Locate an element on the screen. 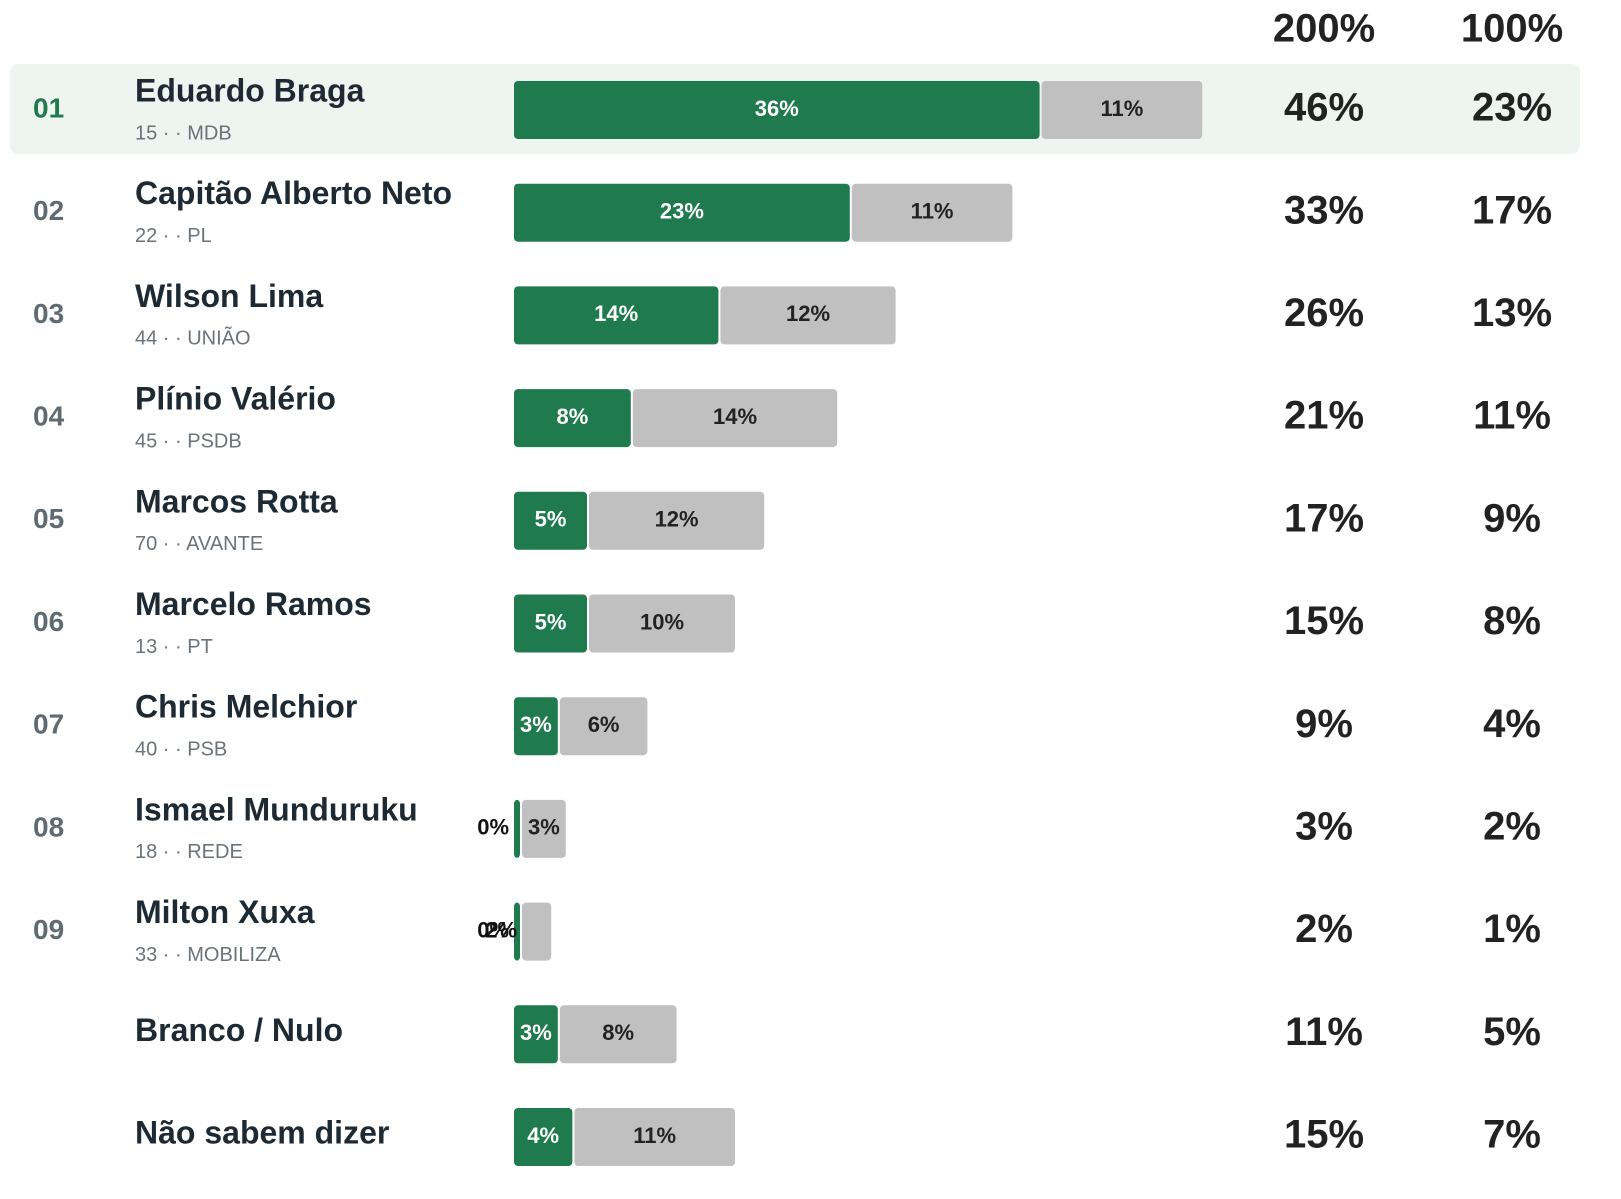 This screenshot has width=1621, height=1199. column-header: 200% is located at coordinates (1324, 29).